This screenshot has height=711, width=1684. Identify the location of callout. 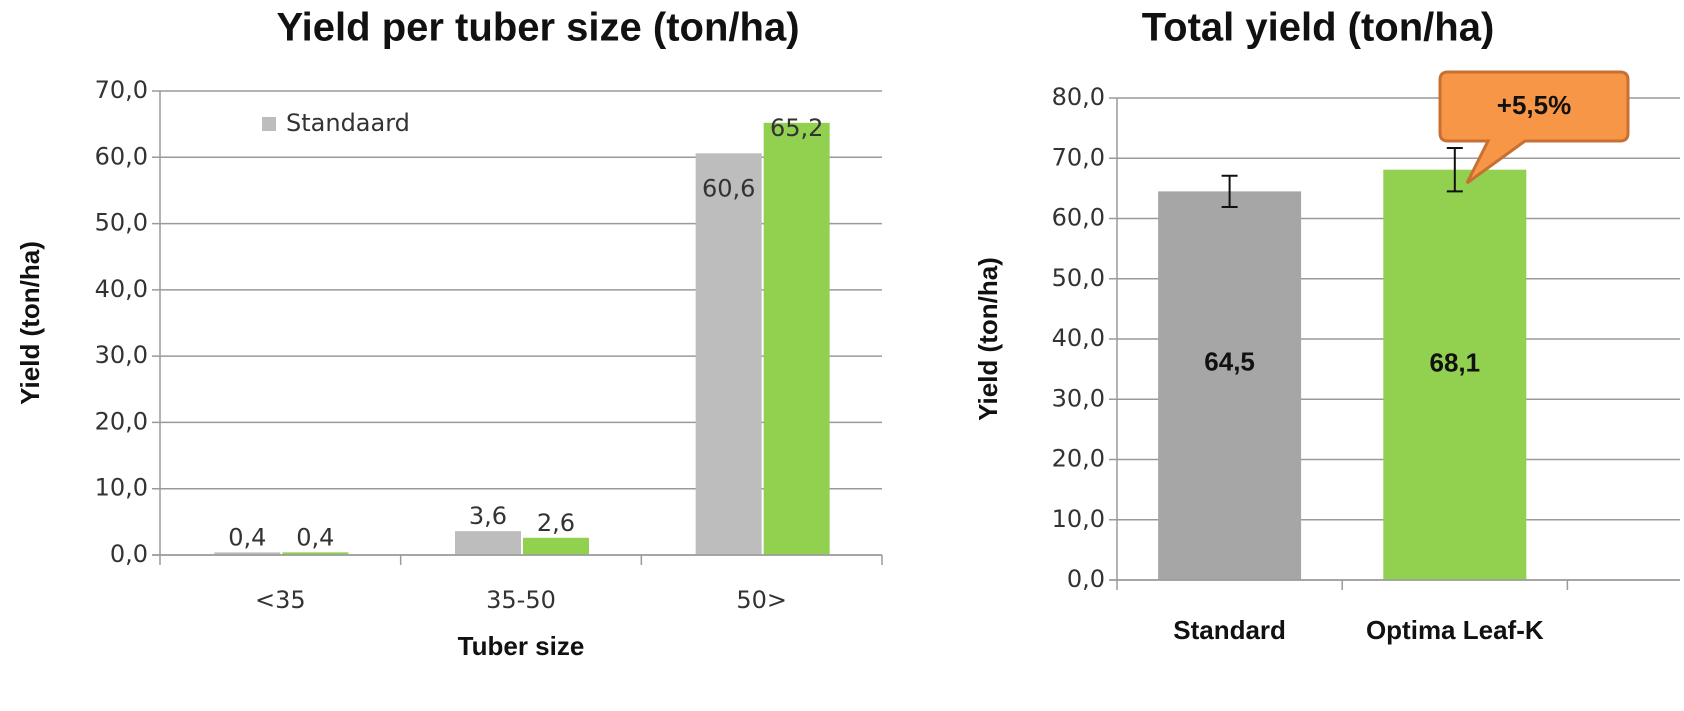
(1534, 127).